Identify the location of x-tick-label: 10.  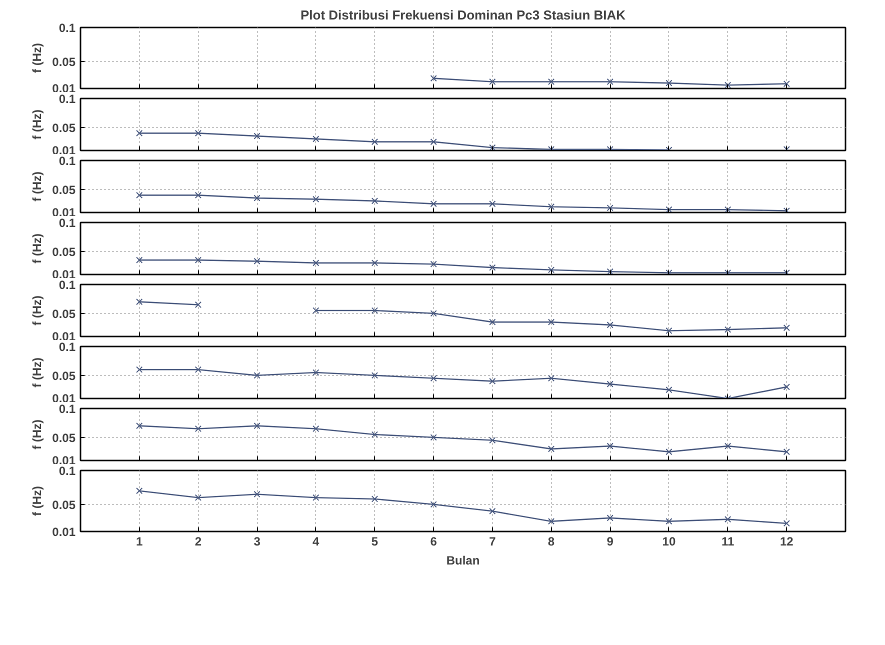
(669, 541).